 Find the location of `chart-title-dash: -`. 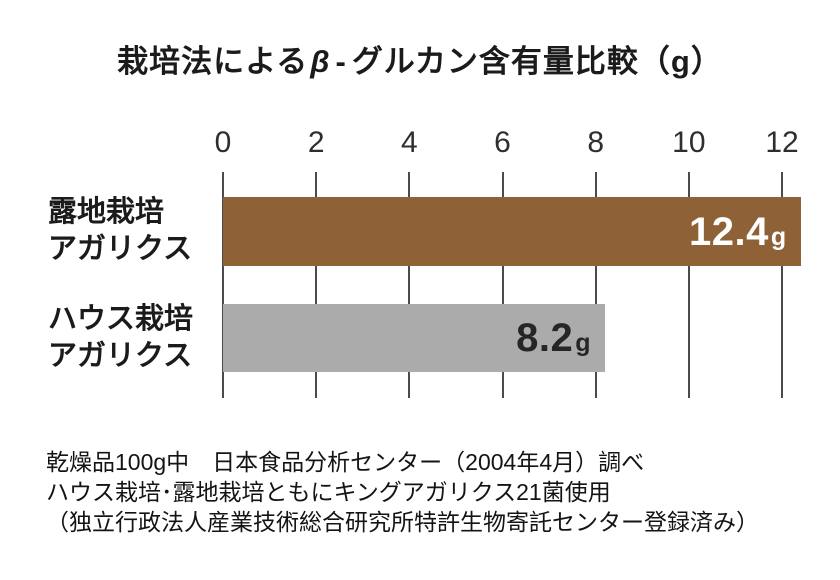

chart-title-dash: - is located at coordinates (341, 61).